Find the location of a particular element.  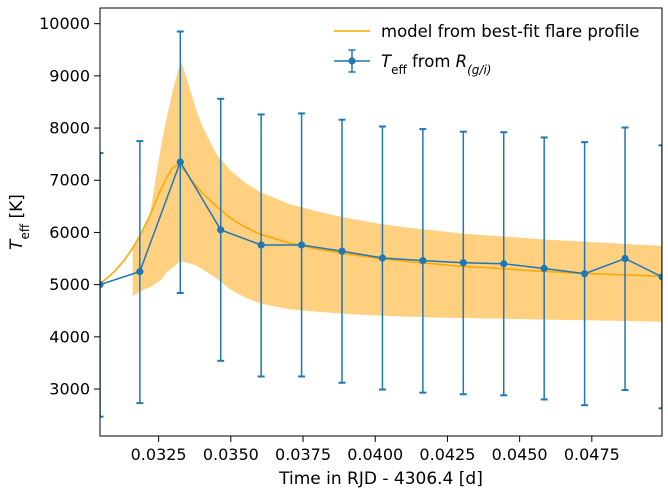

y-axis-label-unit: [K] is located at coordinates (17, 209).